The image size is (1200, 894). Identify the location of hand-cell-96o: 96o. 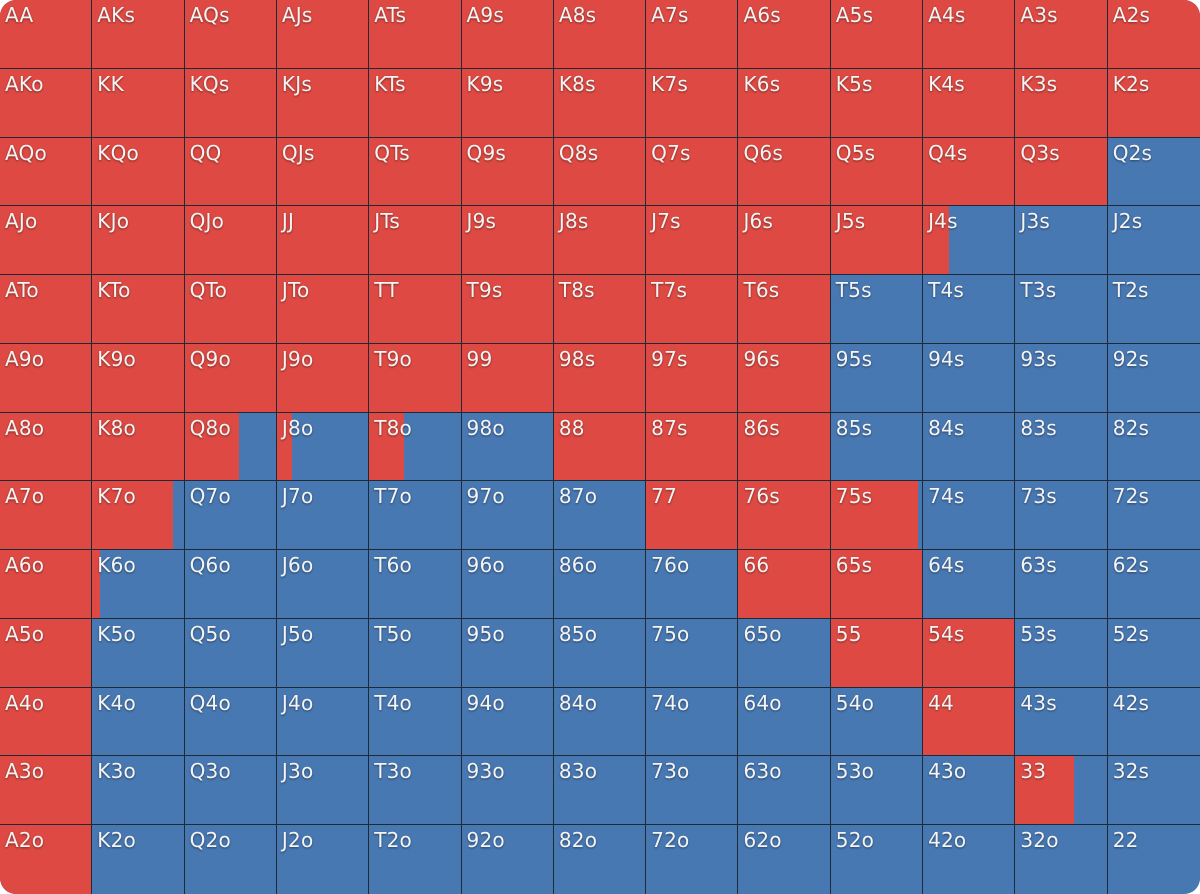
(507, 584).